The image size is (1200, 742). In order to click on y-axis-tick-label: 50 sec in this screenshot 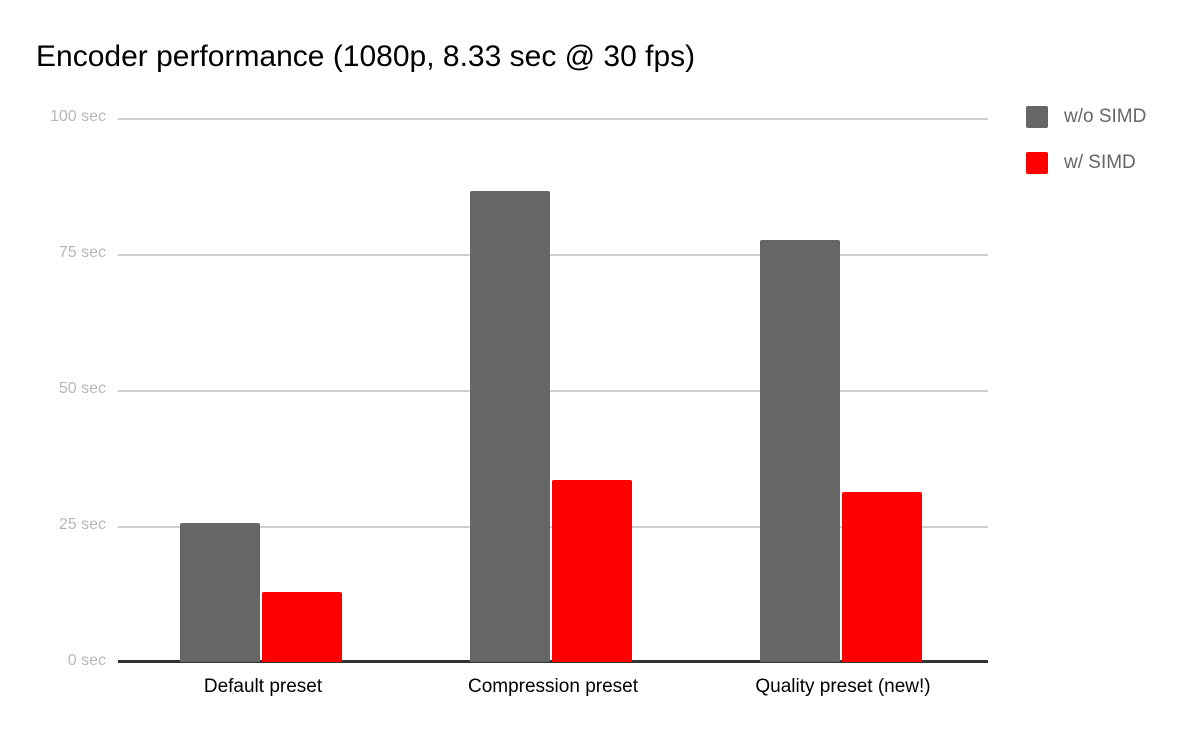, I will do `click(82, 388)`.